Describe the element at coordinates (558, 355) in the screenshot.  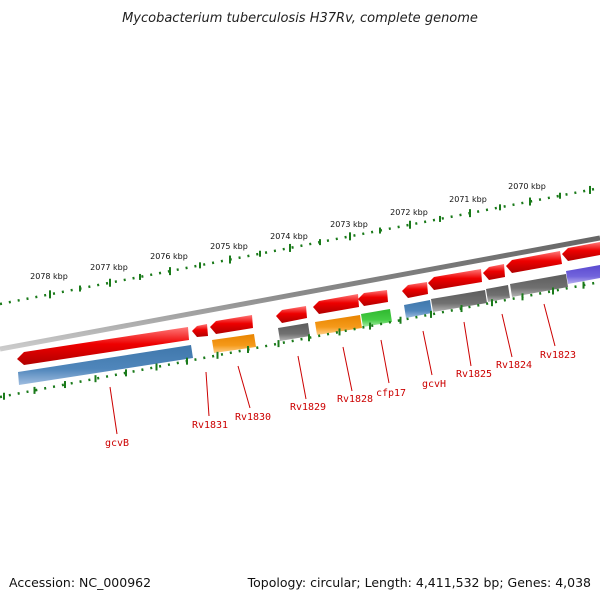
I see `gene-label-Rv1823: Rv1823` at that location.